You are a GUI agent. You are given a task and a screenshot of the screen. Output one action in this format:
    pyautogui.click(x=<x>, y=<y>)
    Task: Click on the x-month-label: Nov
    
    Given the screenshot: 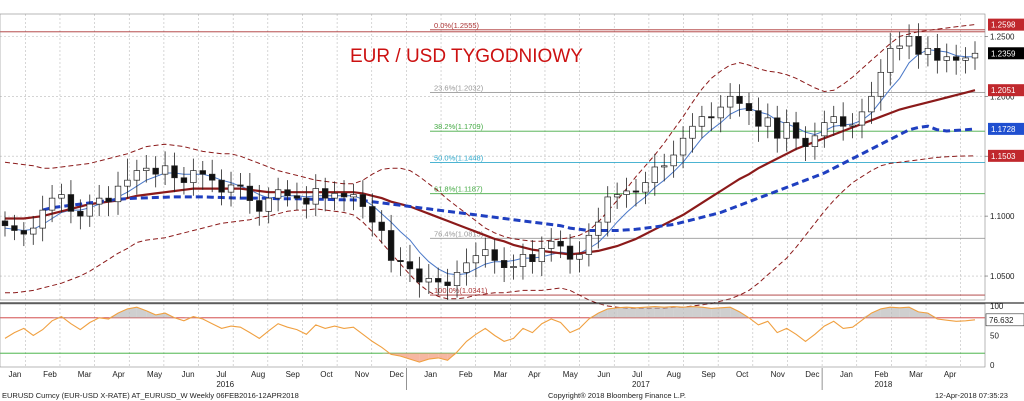 What is the action you would take?
    pyautogui.click(x=778, y=374)
    